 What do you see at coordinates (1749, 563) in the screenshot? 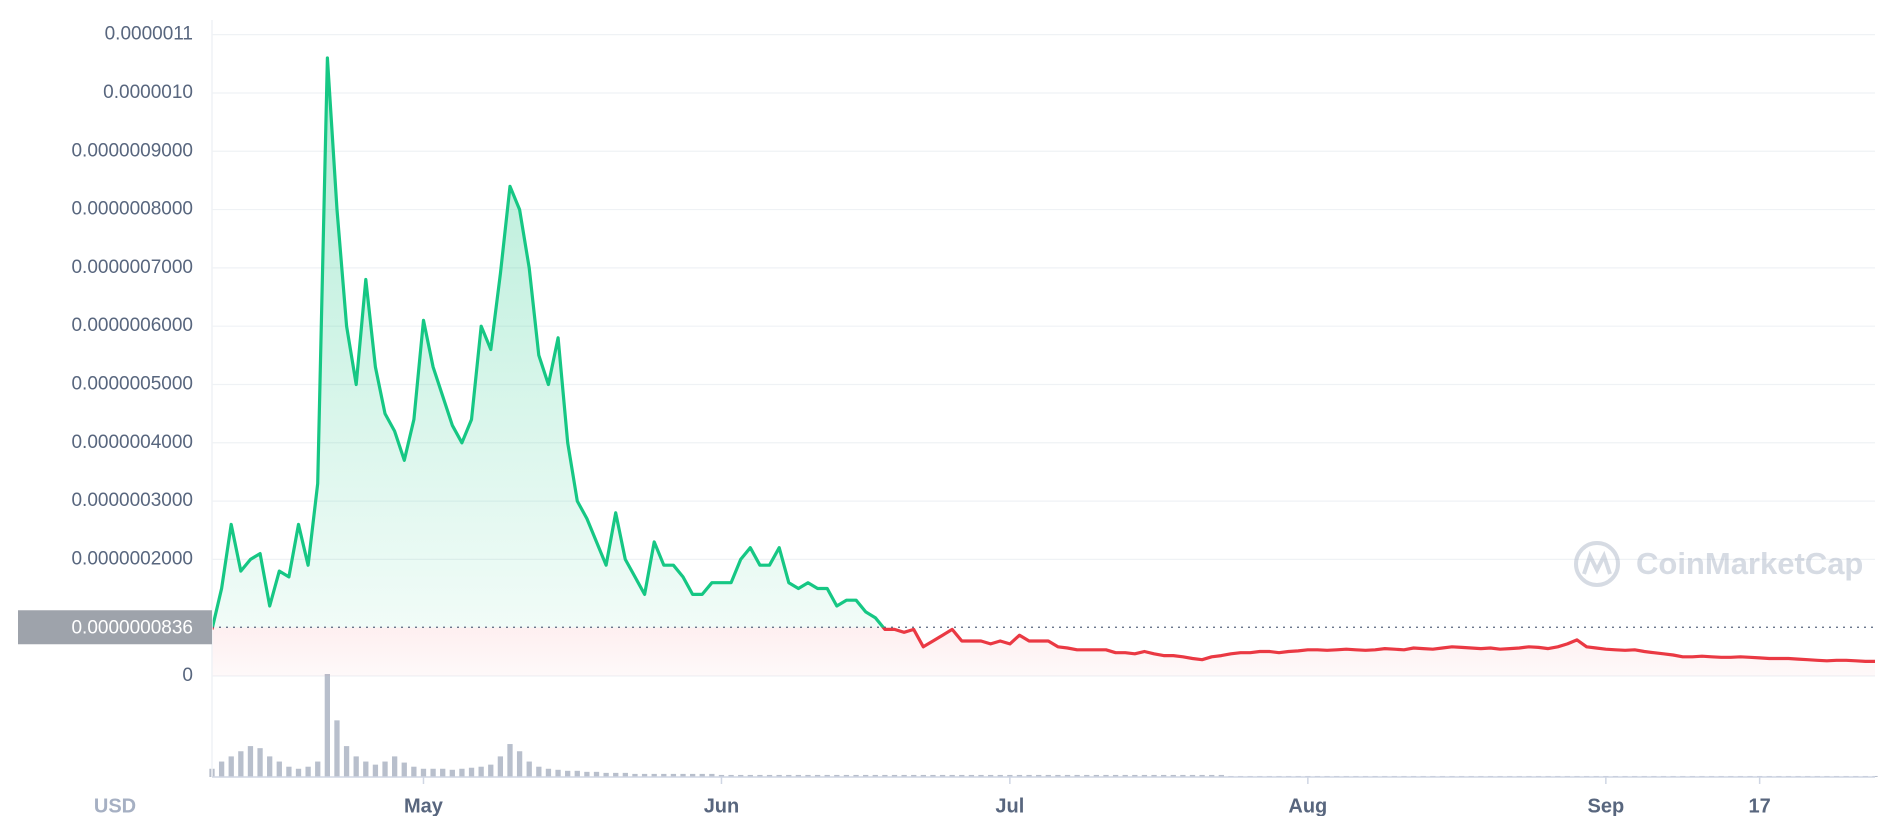
I see `watermark-text: CoinMarketCap` at bounding box center [1749, 563].